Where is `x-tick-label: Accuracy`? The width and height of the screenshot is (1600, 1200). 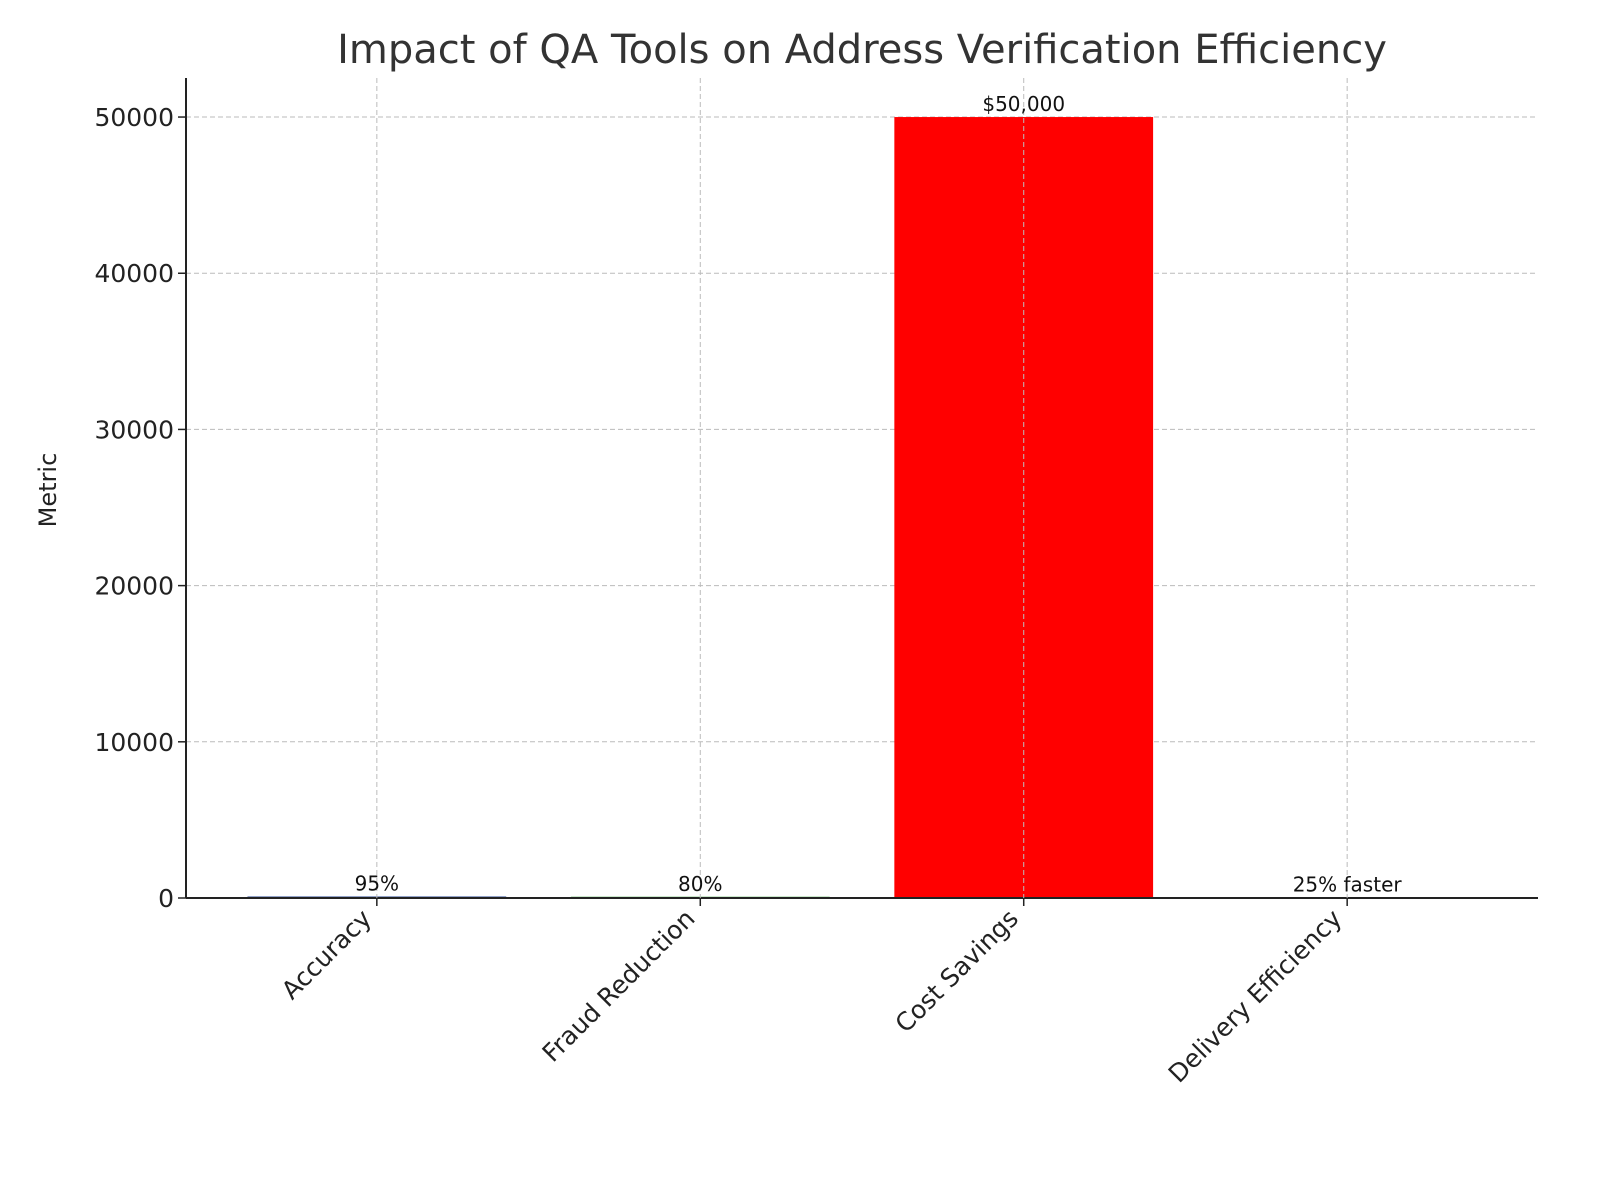 x-tick-label: Accuracy is located at coordinates (326, 954).